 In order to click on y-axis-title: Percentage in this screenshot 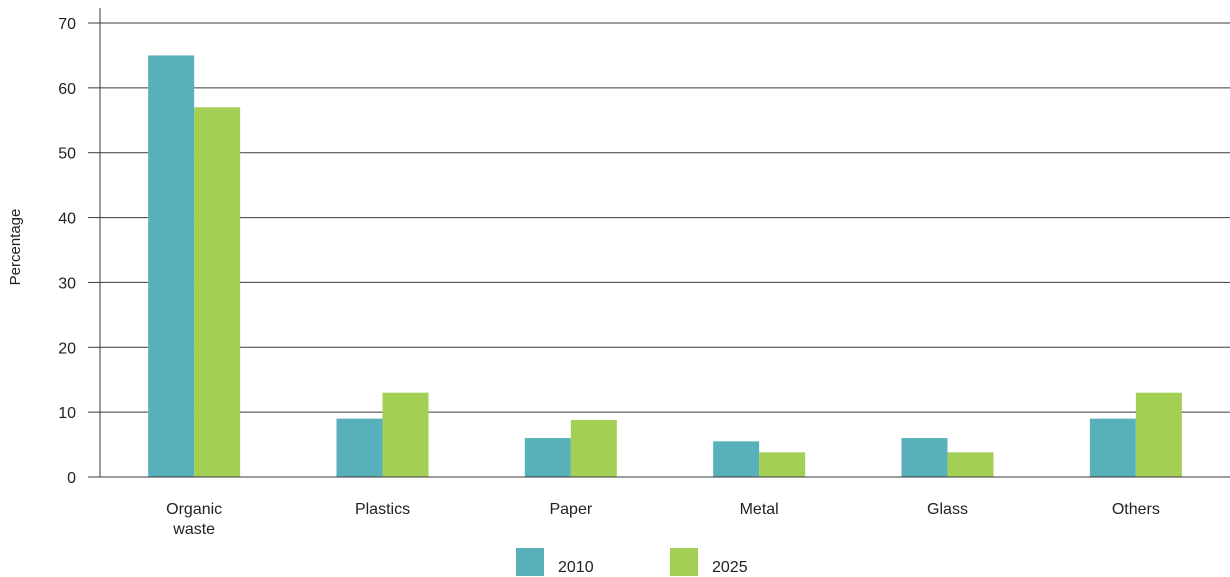, I will do `click(15, 247)`.